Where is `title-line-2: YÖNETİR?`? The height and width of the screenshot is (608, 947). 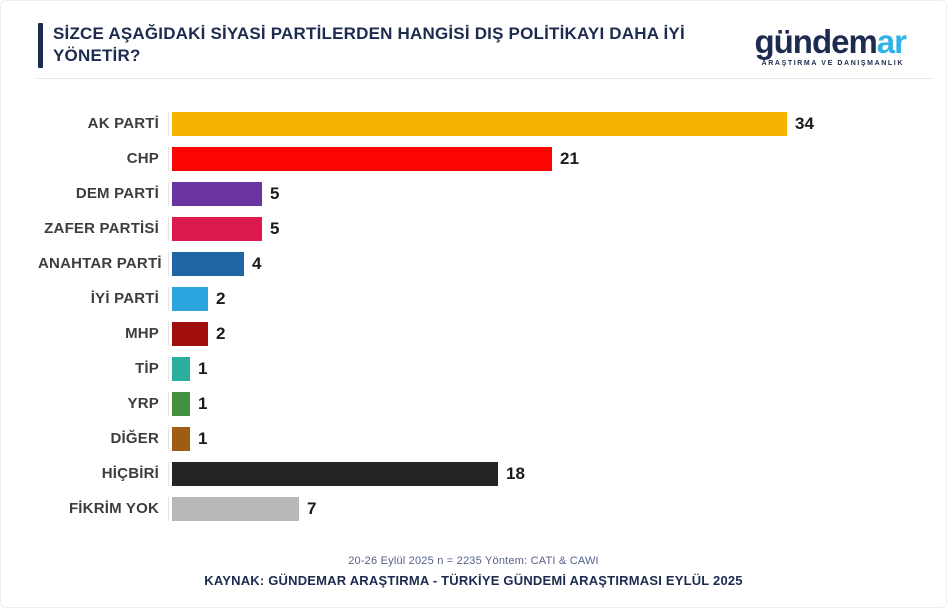
title-line-2: YÖNETİR? is located at coordinates (97, 56).